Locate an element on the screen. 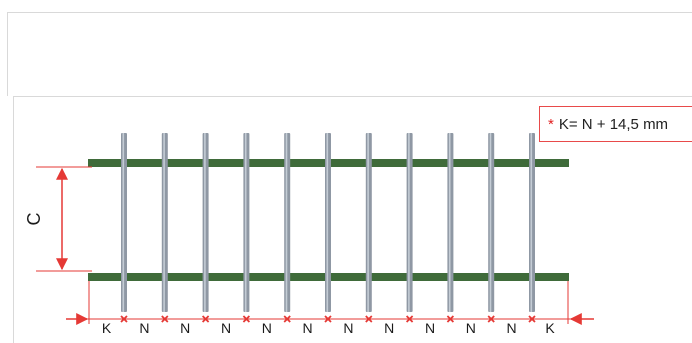 This screenshot has height=343, width=692. formula-box: * K= N + 14,5 mm is located at coordinates (615, 124).